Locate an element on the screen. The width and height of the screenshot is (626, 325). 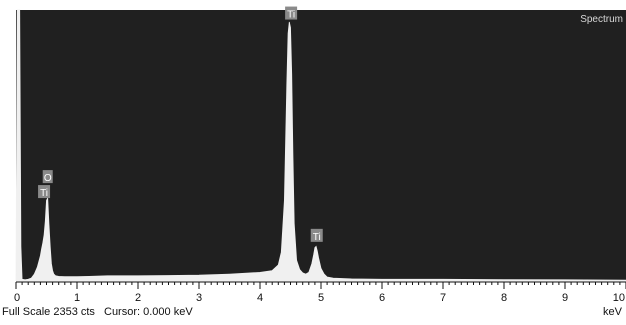
x-tick-label: 3 is located at coordinates (199, 298).